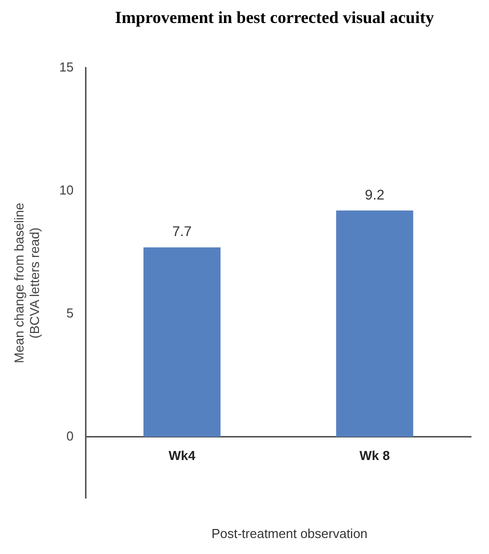 The image size is (489, 554). Describe the element at coordinates (70, 312) in the screenshot. I see `y-tick-label: 5` at that location.